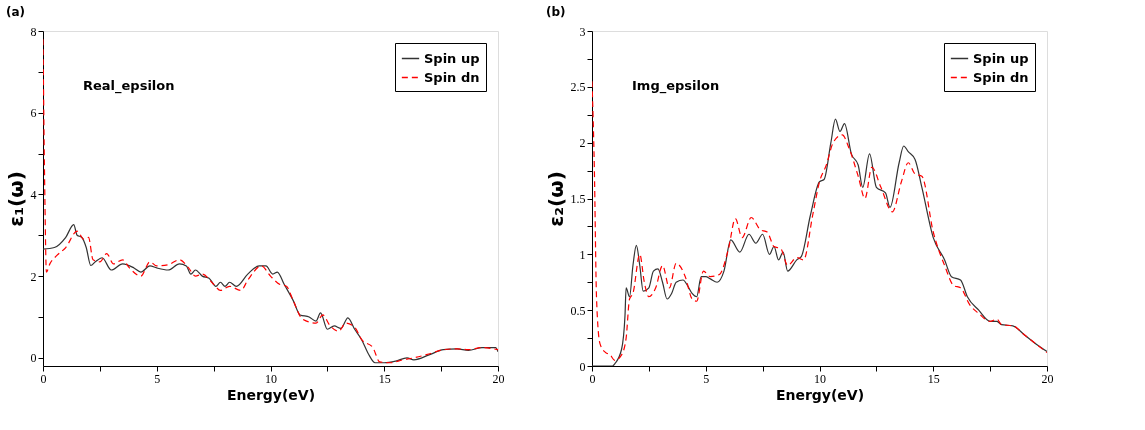 Image resolution: width=1145 pixels, height=430 pixels. I want to click on y-tick-label: 3, so click(582, 31).